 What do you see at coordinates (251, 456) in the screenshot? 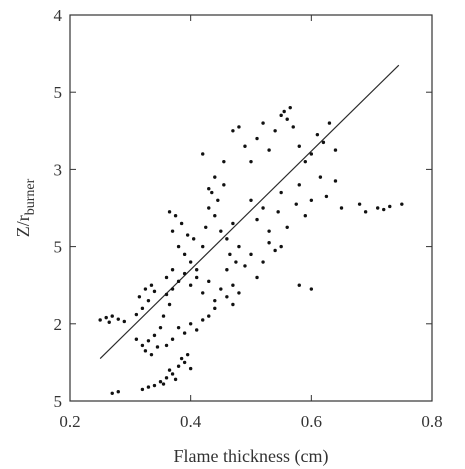
I see `x-axis-label: Flame thickness (cm)` at bounding box center [251, 456].